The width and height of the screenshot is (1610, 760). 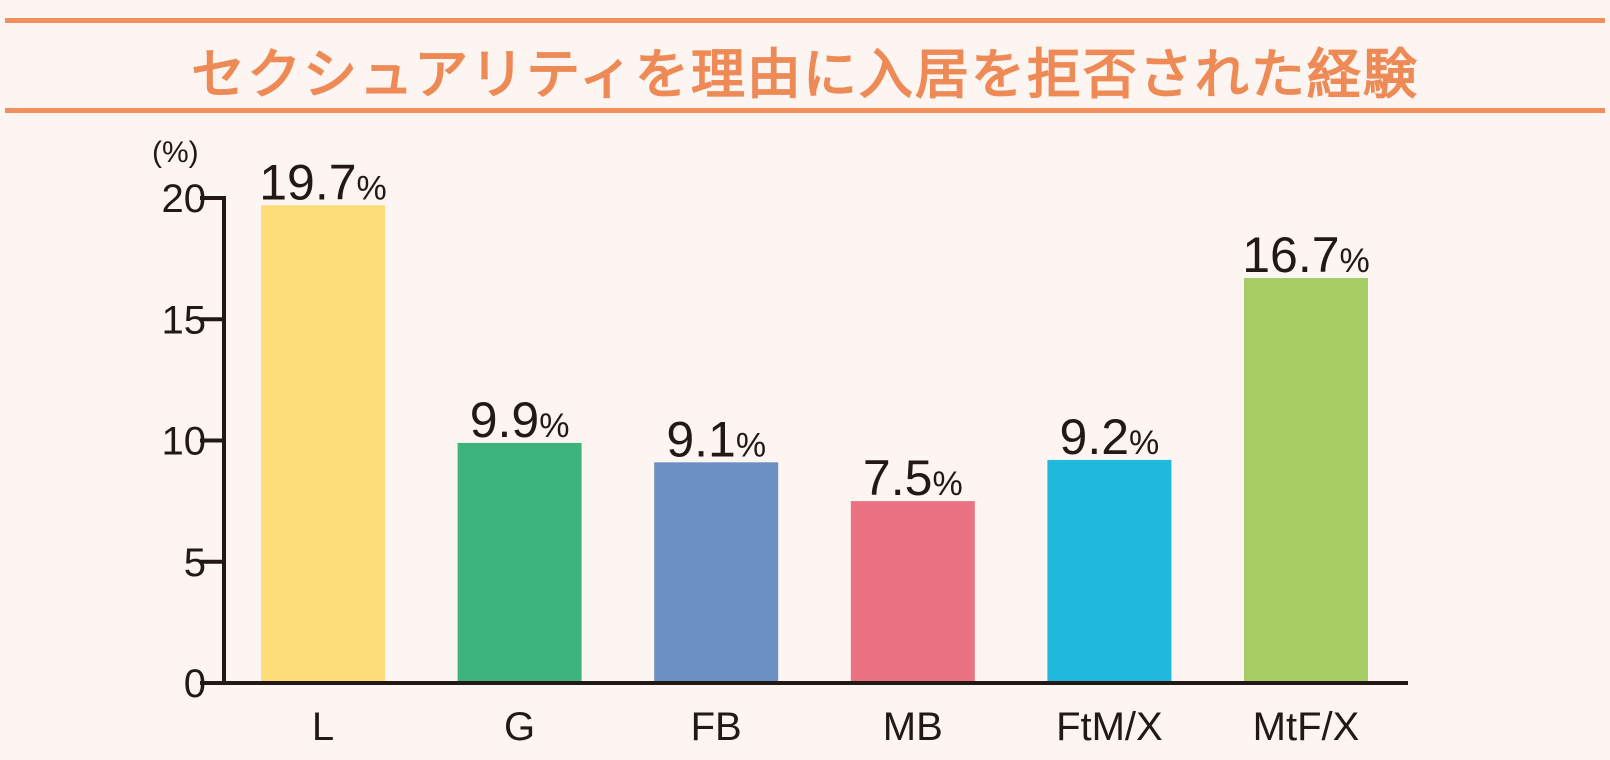 I want to click on y-tick-label: 10, so click(x=184, y=442).